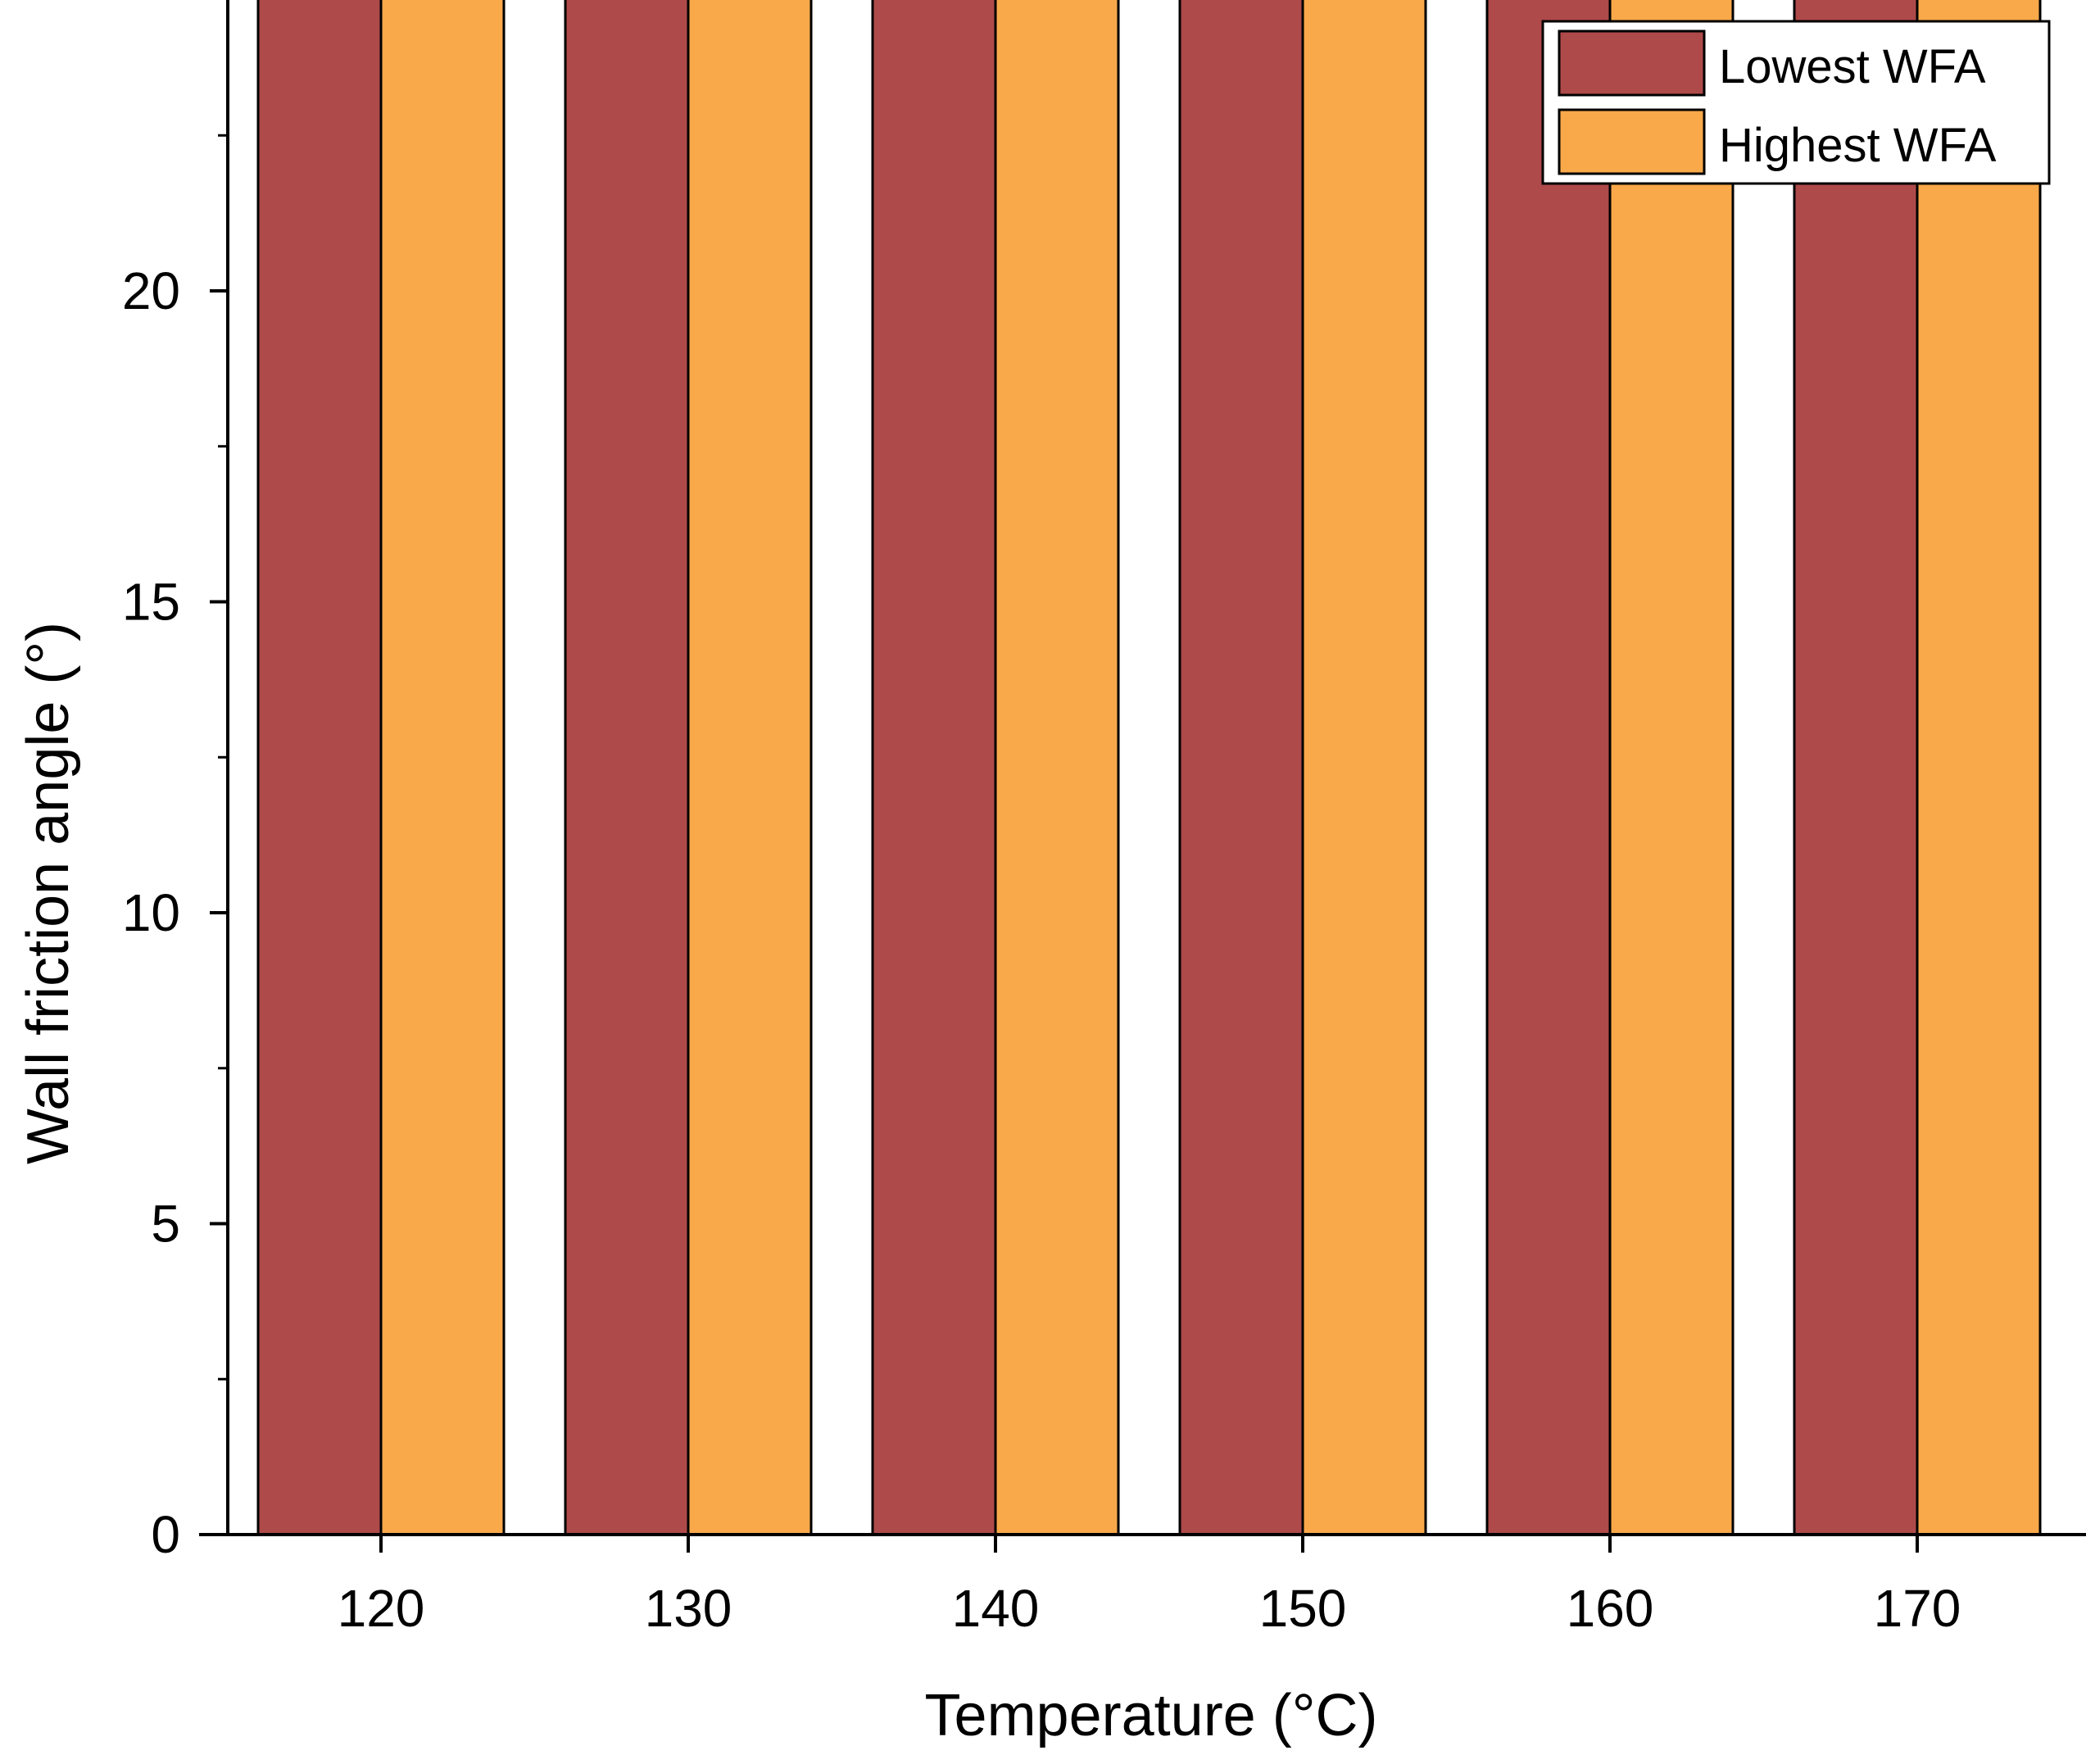  What do you see at coordinates (48, 893) in the screenshot?
I see `y-axis-title: Wall friction angle (°)` at bounding box center [48, 893].